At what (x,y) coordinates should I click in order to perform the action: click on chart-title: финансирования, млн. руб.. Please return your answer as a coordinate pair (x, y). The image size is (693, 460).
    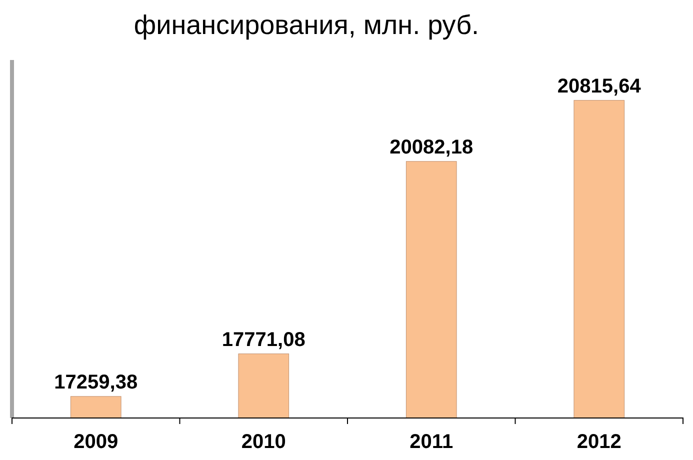
    Looking at the image, I should click on (307, 25).